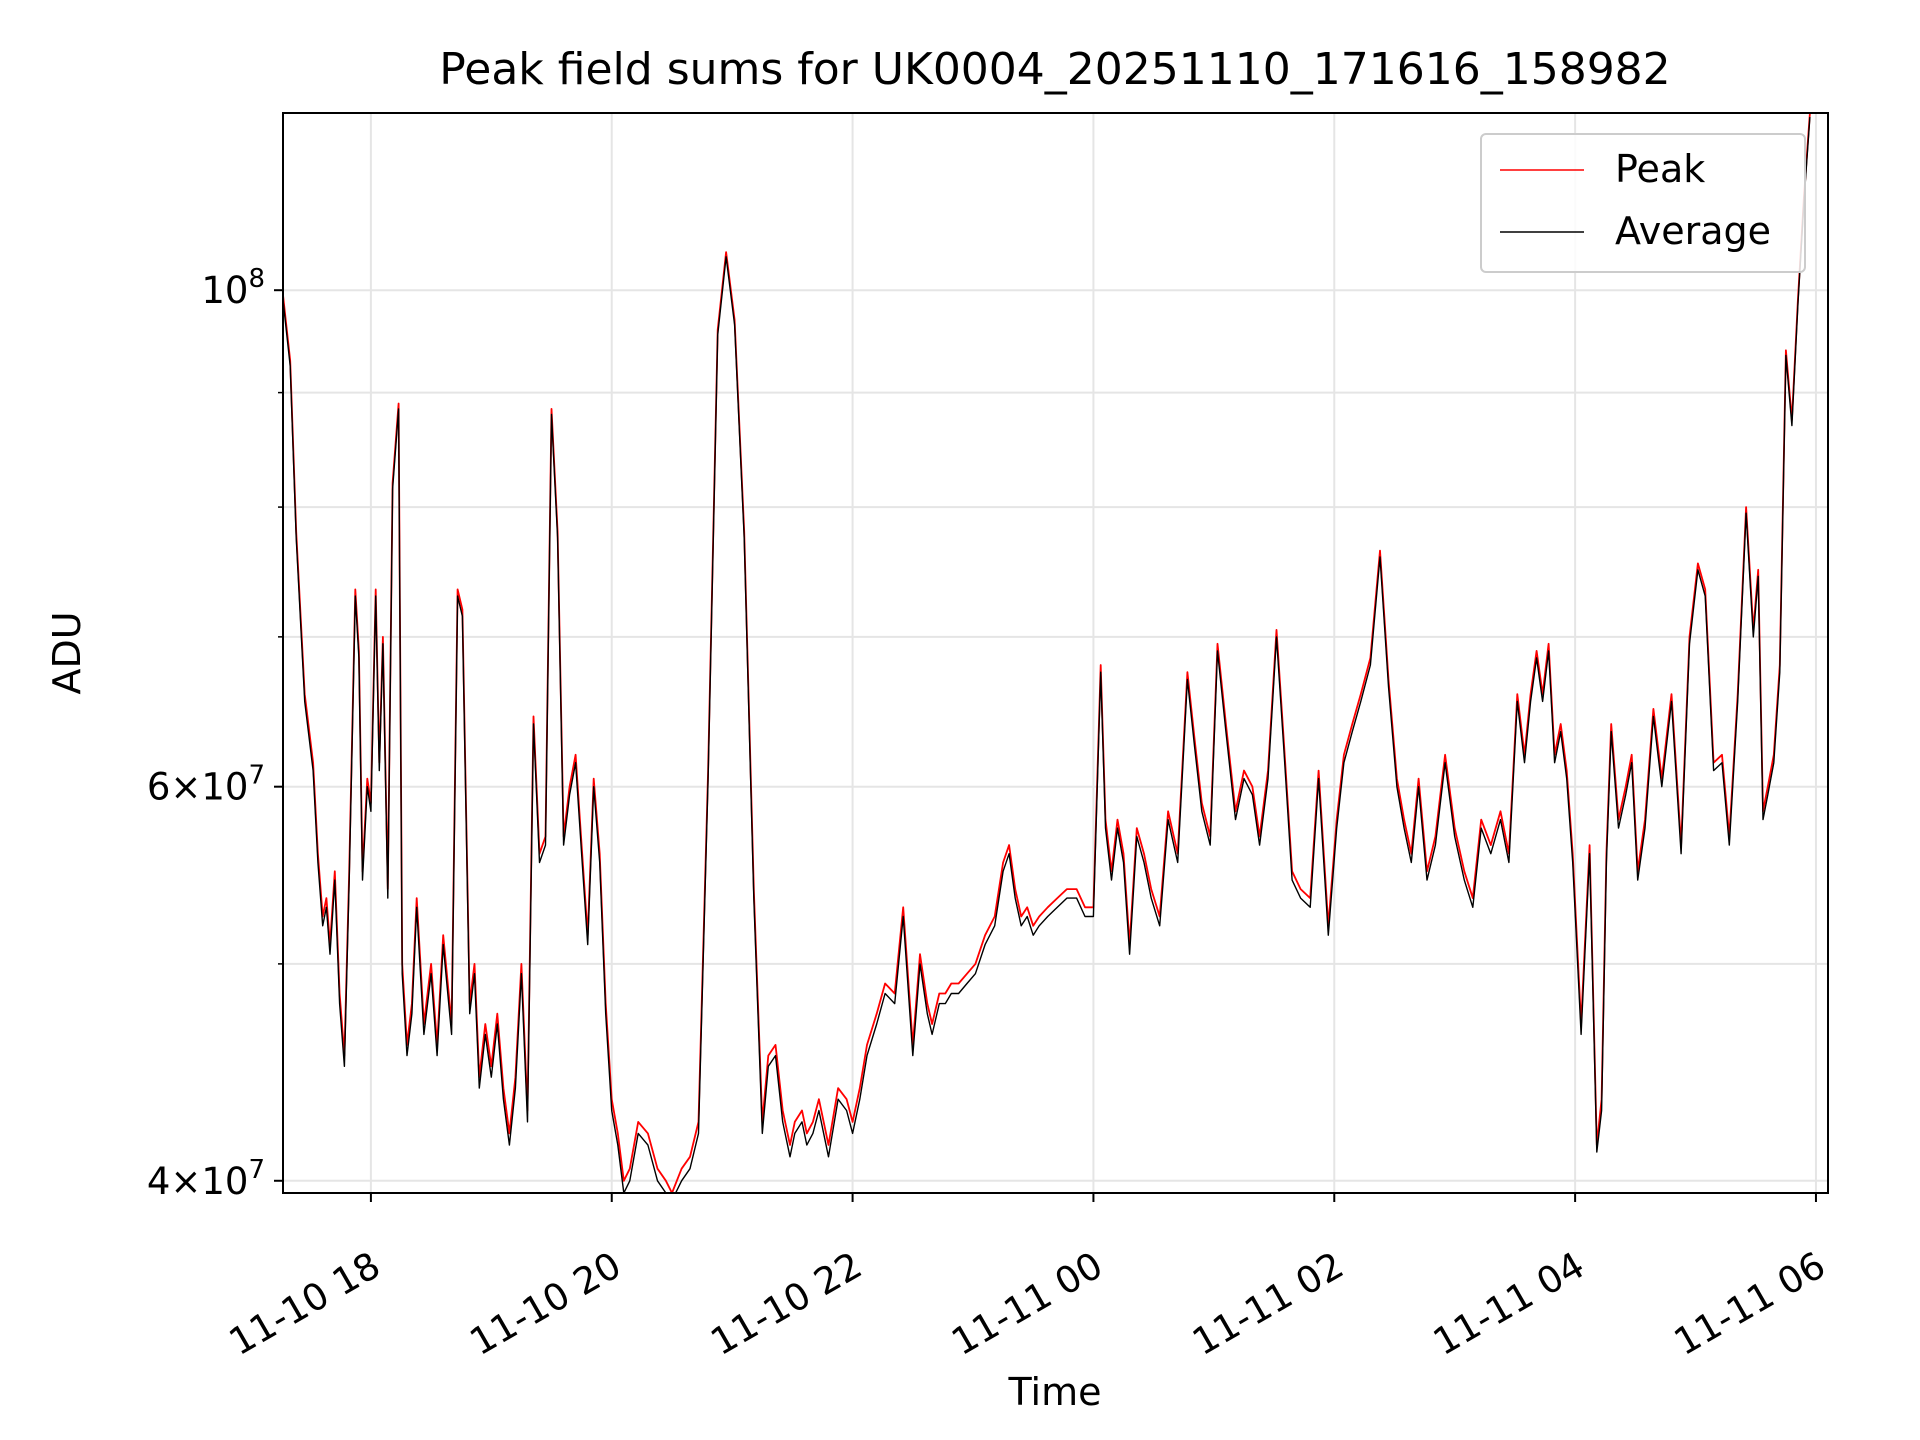 The width and height of the screenshot is (1920, 1440). Describe the element at coordinates (1693, 231) in the screenshot. I see `legend-average-label: Average` at that location.